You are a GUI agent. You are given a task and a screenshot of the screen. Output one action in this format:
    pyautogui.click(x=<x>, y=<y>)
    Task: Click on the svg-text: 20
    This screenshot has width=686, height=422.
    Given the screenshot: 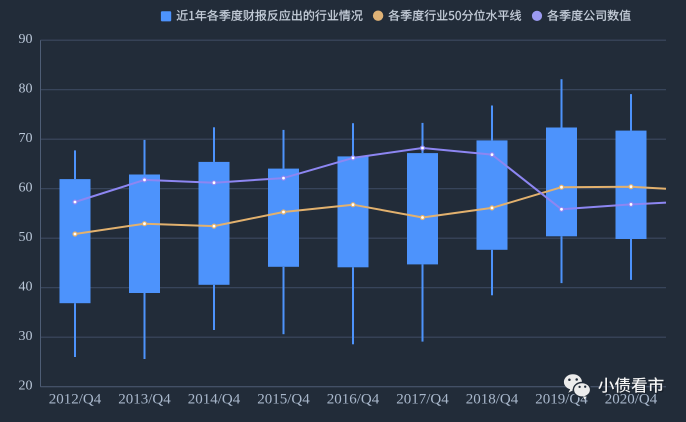 What is the action you would take?
    pyautogui.click(x=26, y=386)
    